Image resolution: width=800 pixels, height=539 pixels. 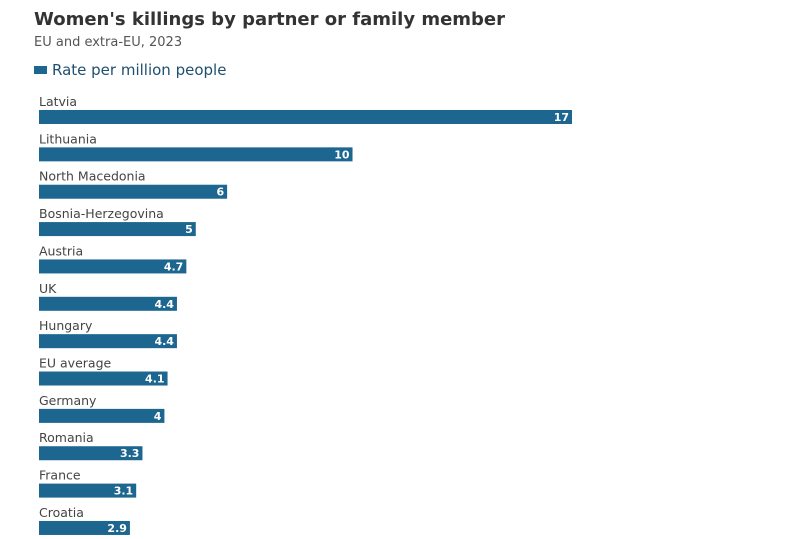 What do you see at coordinates (66, 325) in the screenshot?
I see `category-label: Hungary` at bounding box center [66, 325].